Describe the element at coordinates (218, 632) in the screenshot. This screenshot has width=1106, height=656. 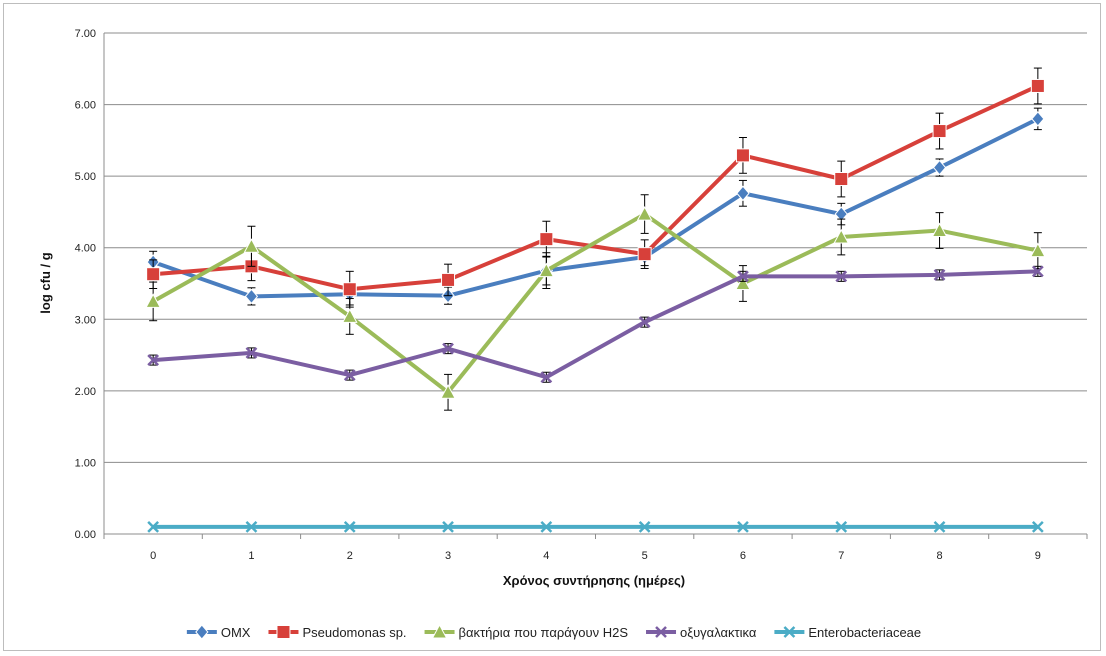
I see `legend-item: OMX` at that location.